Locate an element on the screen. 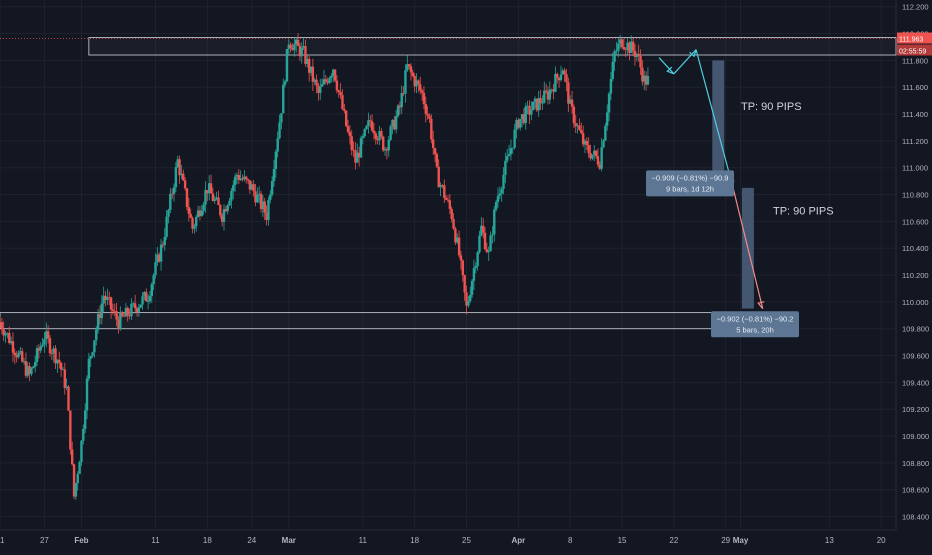 The image size is (932, 555). y-tick-label: 109.600 is located at coordinates (915, 356).